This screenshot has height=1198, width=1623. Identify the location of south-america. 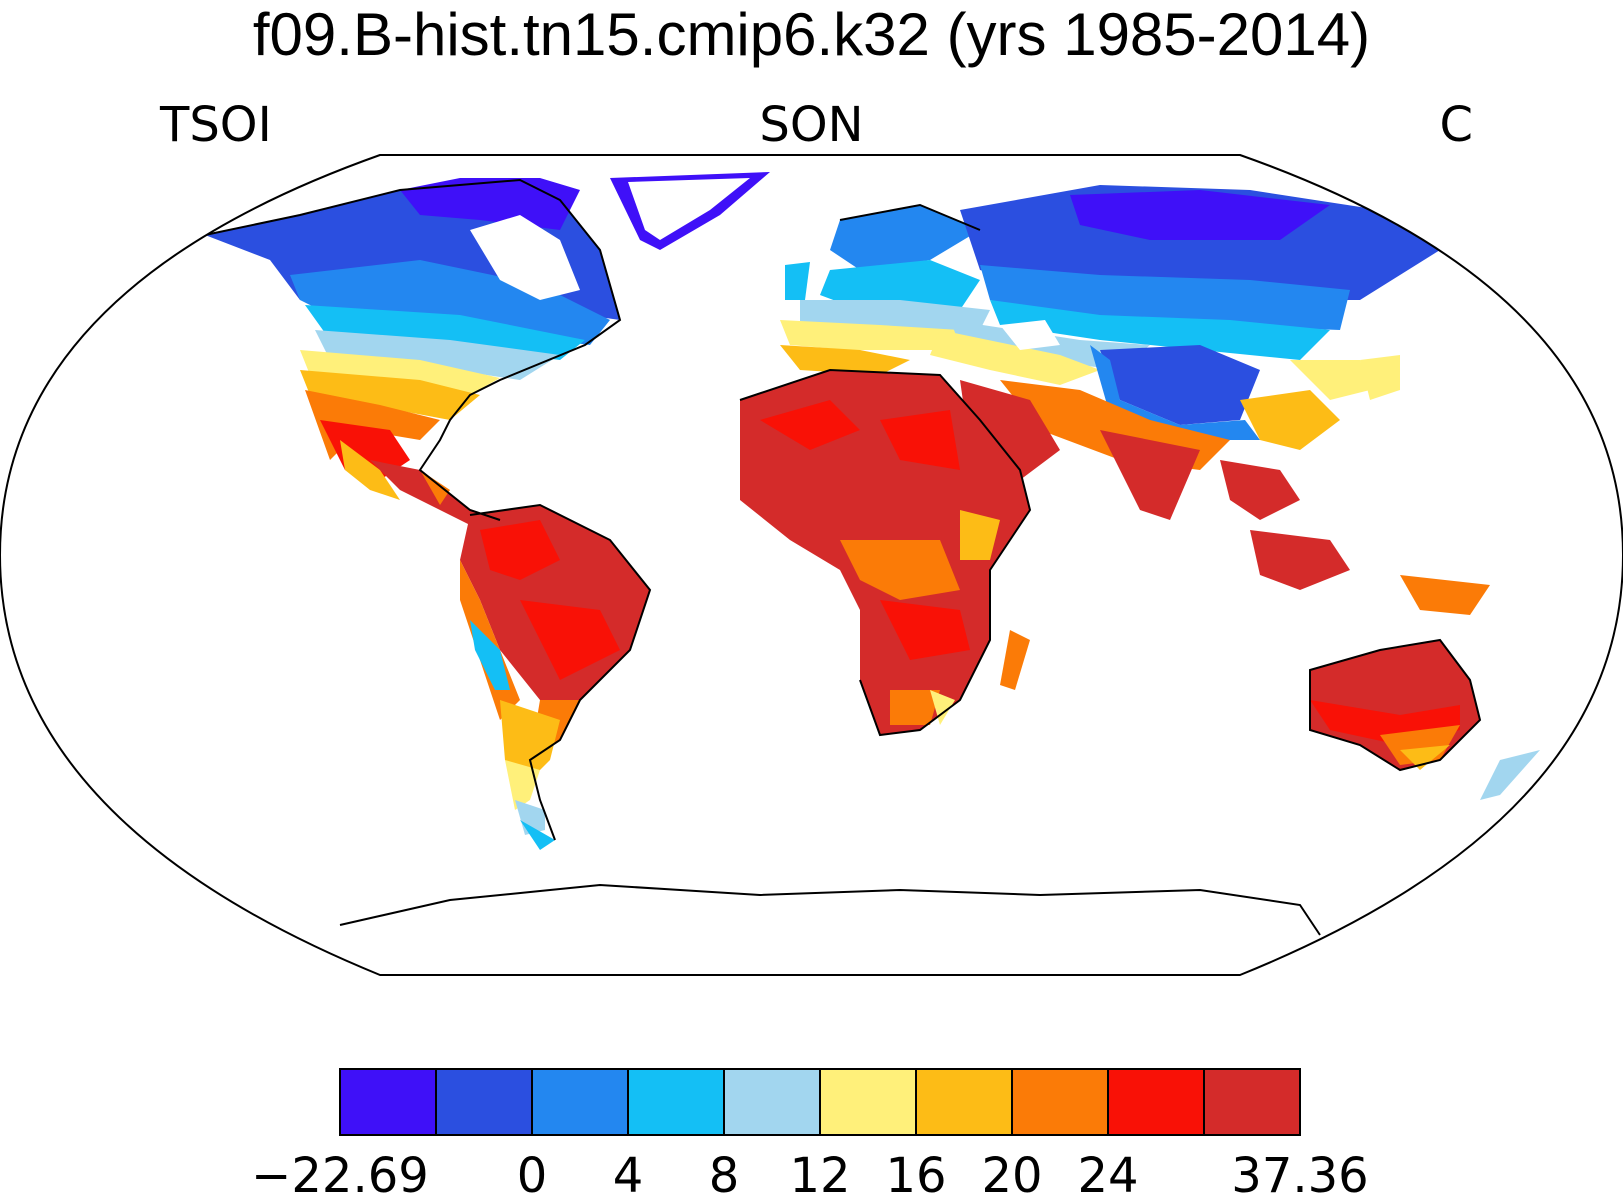
(555, 677).